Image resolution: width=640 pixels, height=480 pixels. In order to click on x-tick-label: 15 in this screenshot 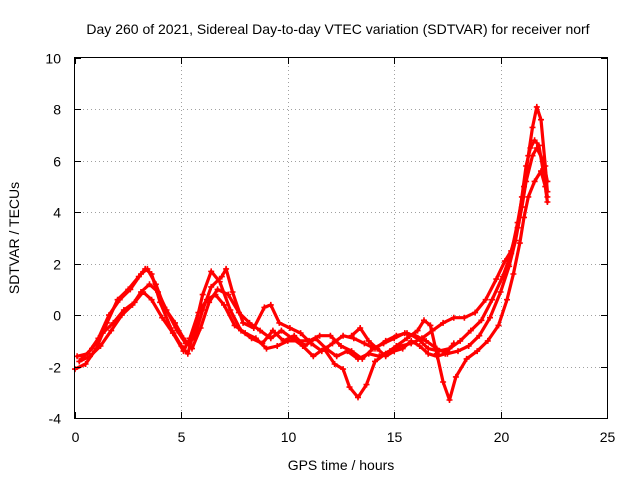, I will do `click(395, 437)`.